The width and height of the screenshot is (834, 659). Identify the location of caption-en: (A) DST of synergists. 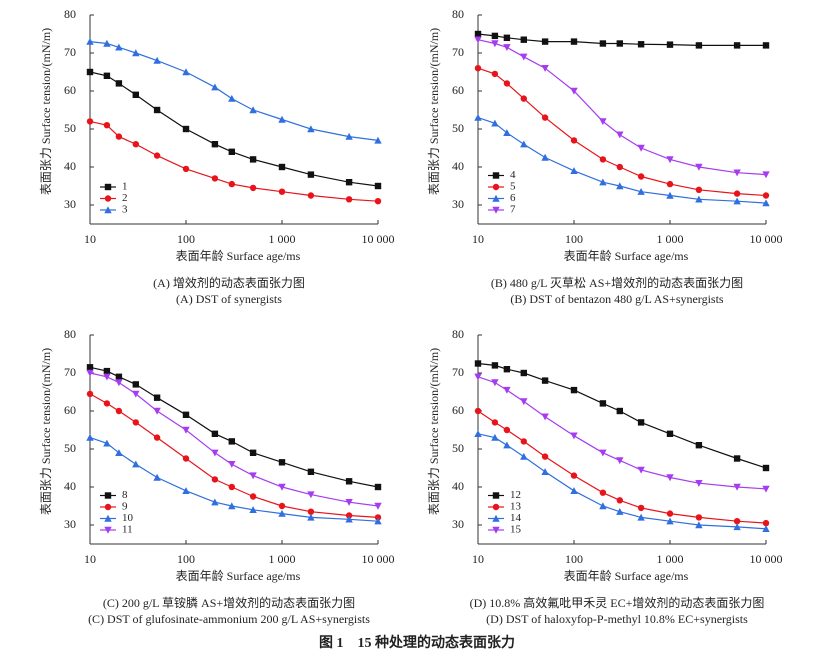
(229, 299).